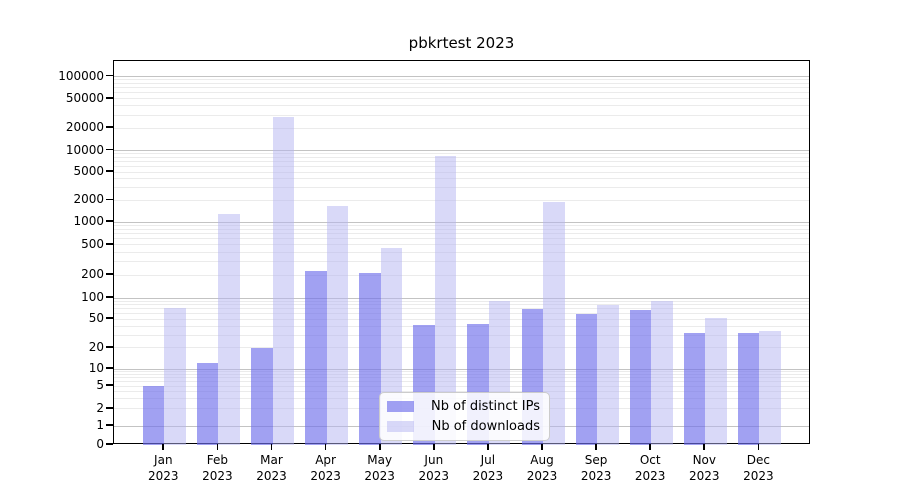 Image resolution: width=900 pixels, height=500 pixels. Describe the element at coordinates (271, 468) in the screenshot. I see `x-tick-label: Mar 2023` at that location.